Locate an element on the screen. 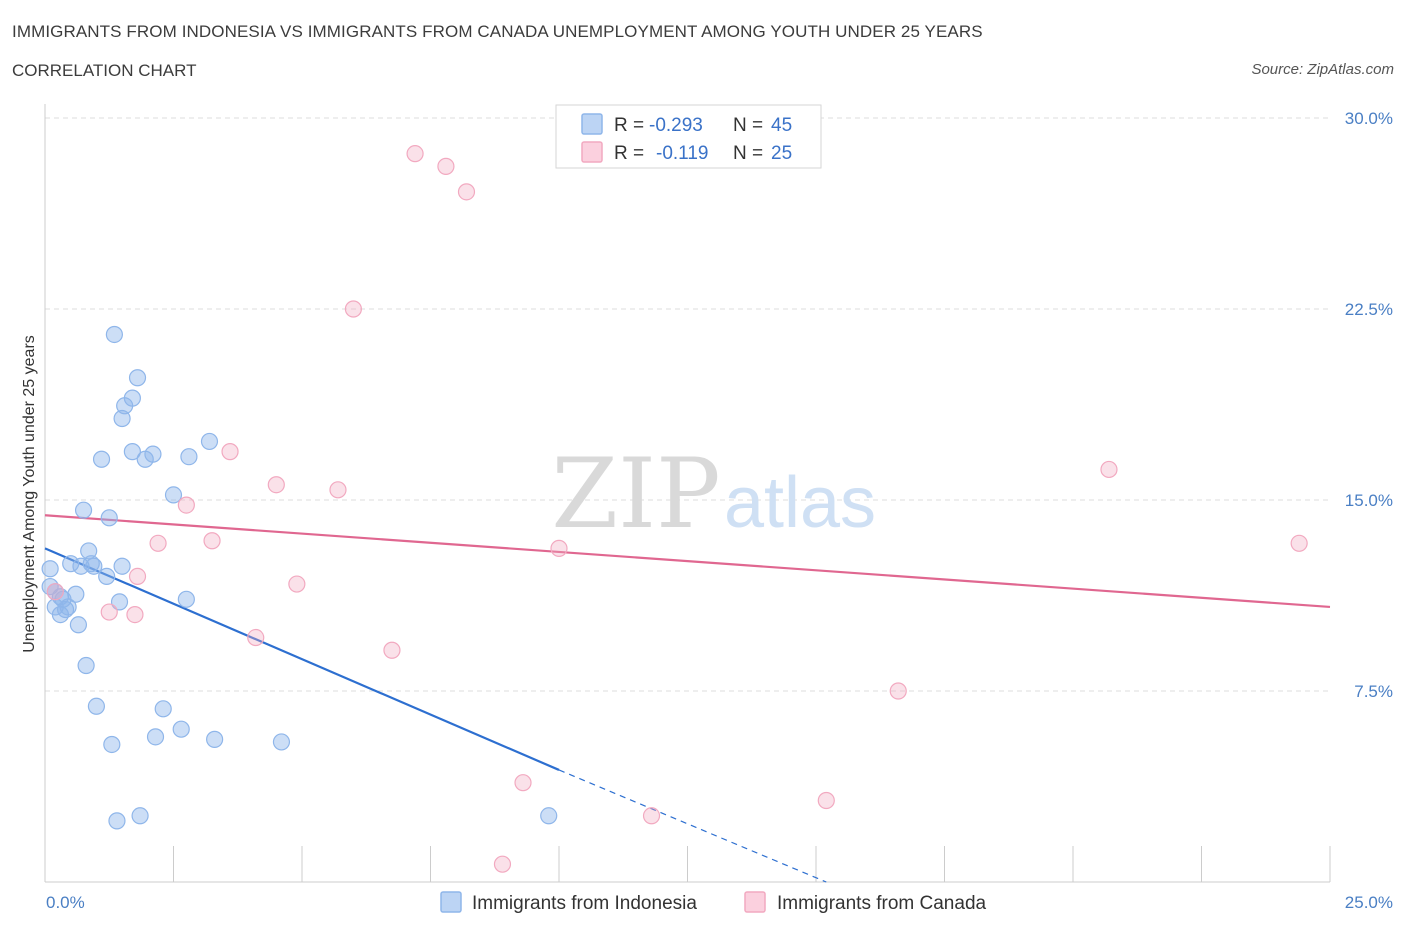  bottom-legend-label-canada: Immigrants from Canada is located at coordinates (882, 903).